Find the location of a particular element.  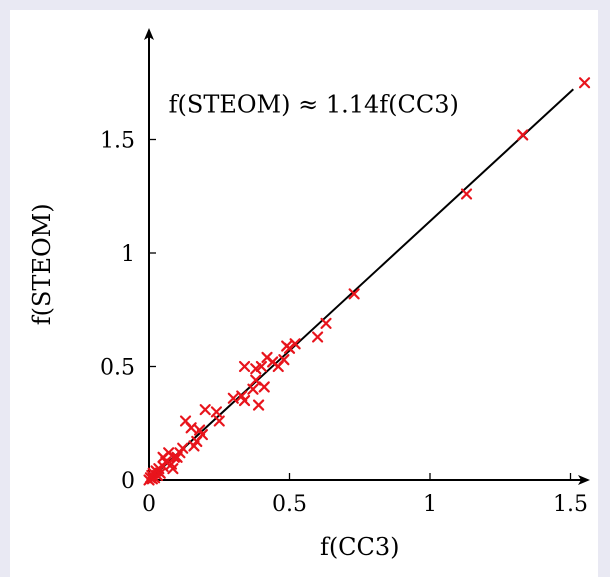

y-tick-label: 1.5 is located at coordinates (117, 141).